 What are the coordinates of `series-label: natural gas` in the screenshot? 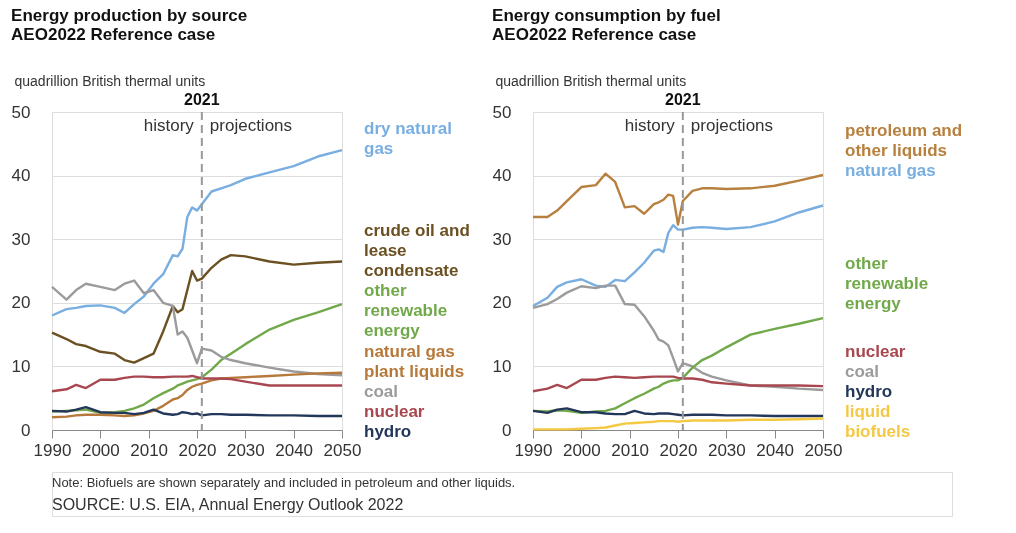 It's located at (890, 171).